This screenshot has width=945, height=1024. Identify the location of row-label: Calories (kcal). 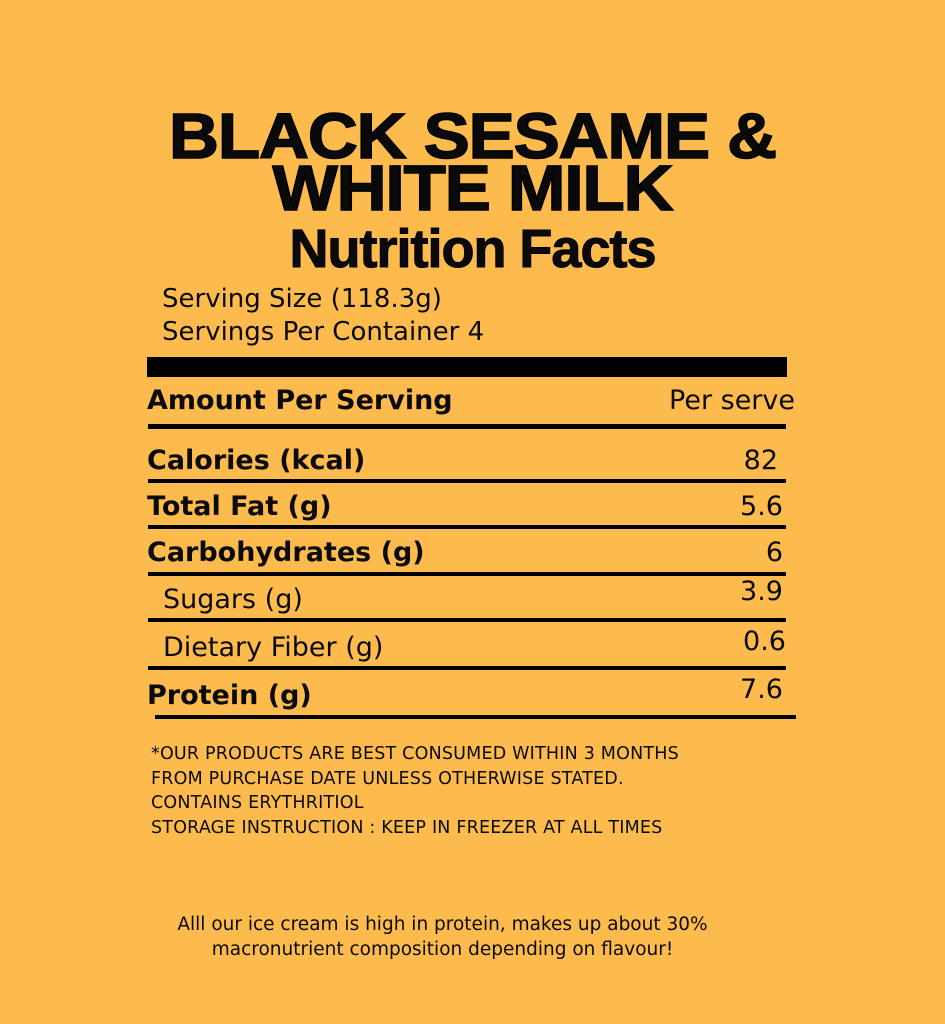
(256, 460).